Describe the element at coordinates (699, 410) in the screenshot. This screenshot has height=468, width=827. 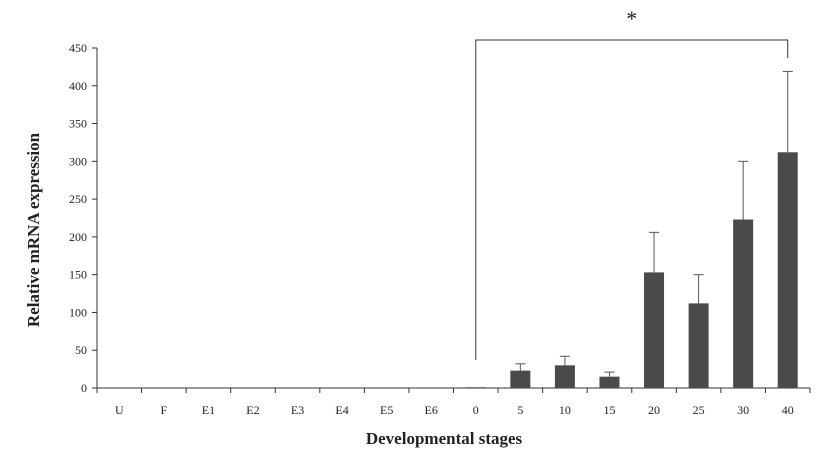
I see `x-tick-label: 25` at that location.